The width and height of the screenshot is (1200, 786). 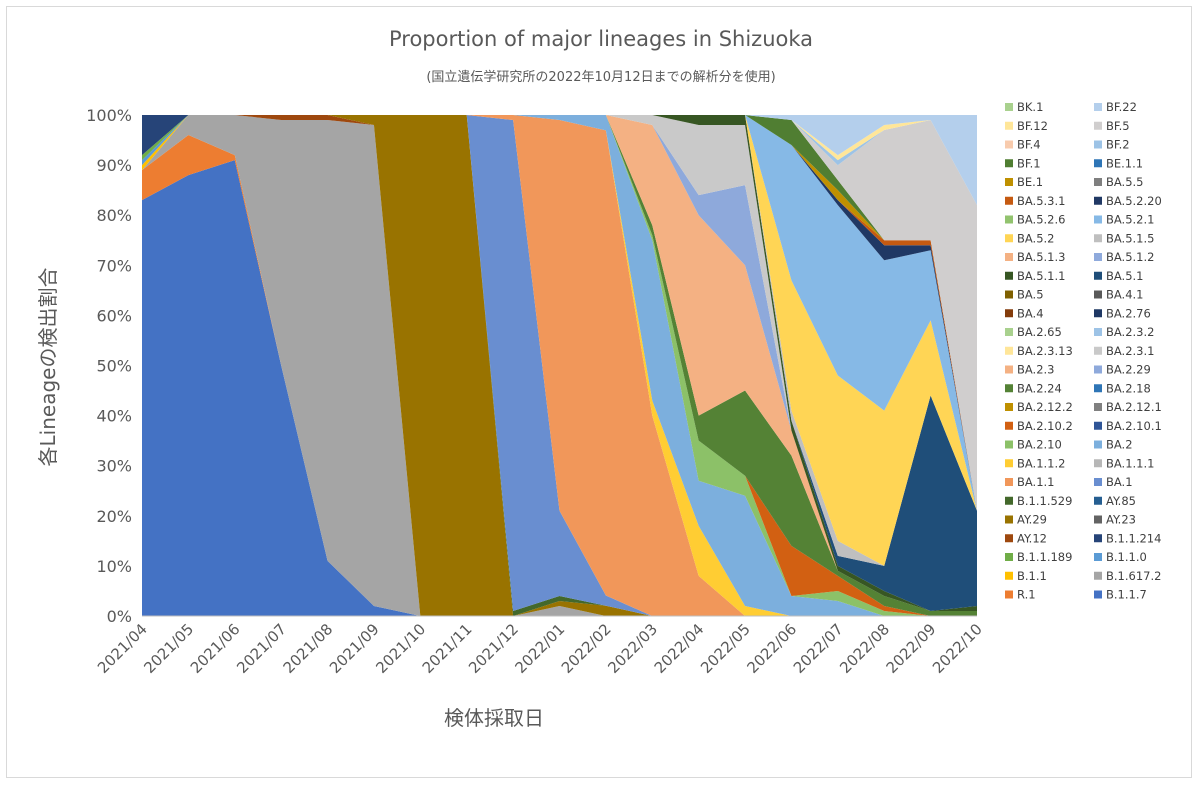 I want to click on chart-subtitle: (国立遺伝学研究所の2022年10月12日までの解析分を使用), so click(x=600, y=77).